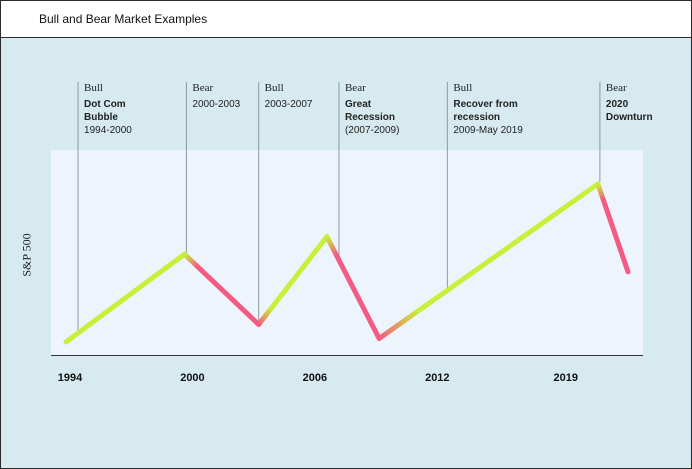  I want to click on annotation-name: 2020, so click(617, 104).